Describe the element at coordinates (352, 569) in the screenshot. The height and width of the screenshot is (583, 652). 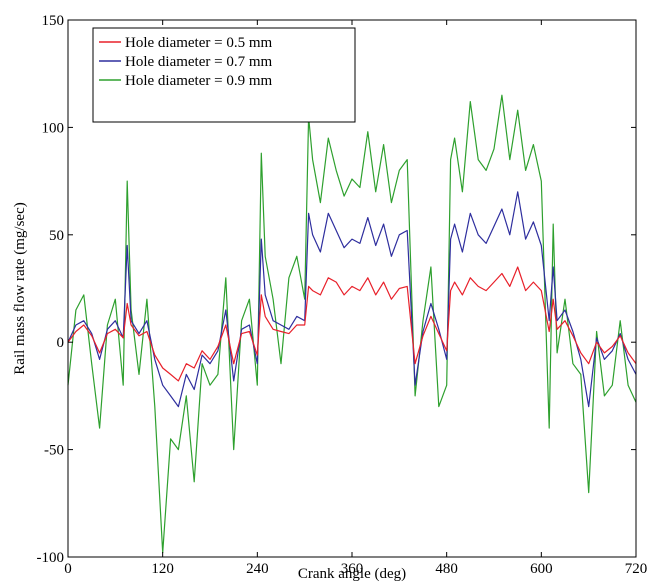
I see `x-tick-label: 360` at that location.